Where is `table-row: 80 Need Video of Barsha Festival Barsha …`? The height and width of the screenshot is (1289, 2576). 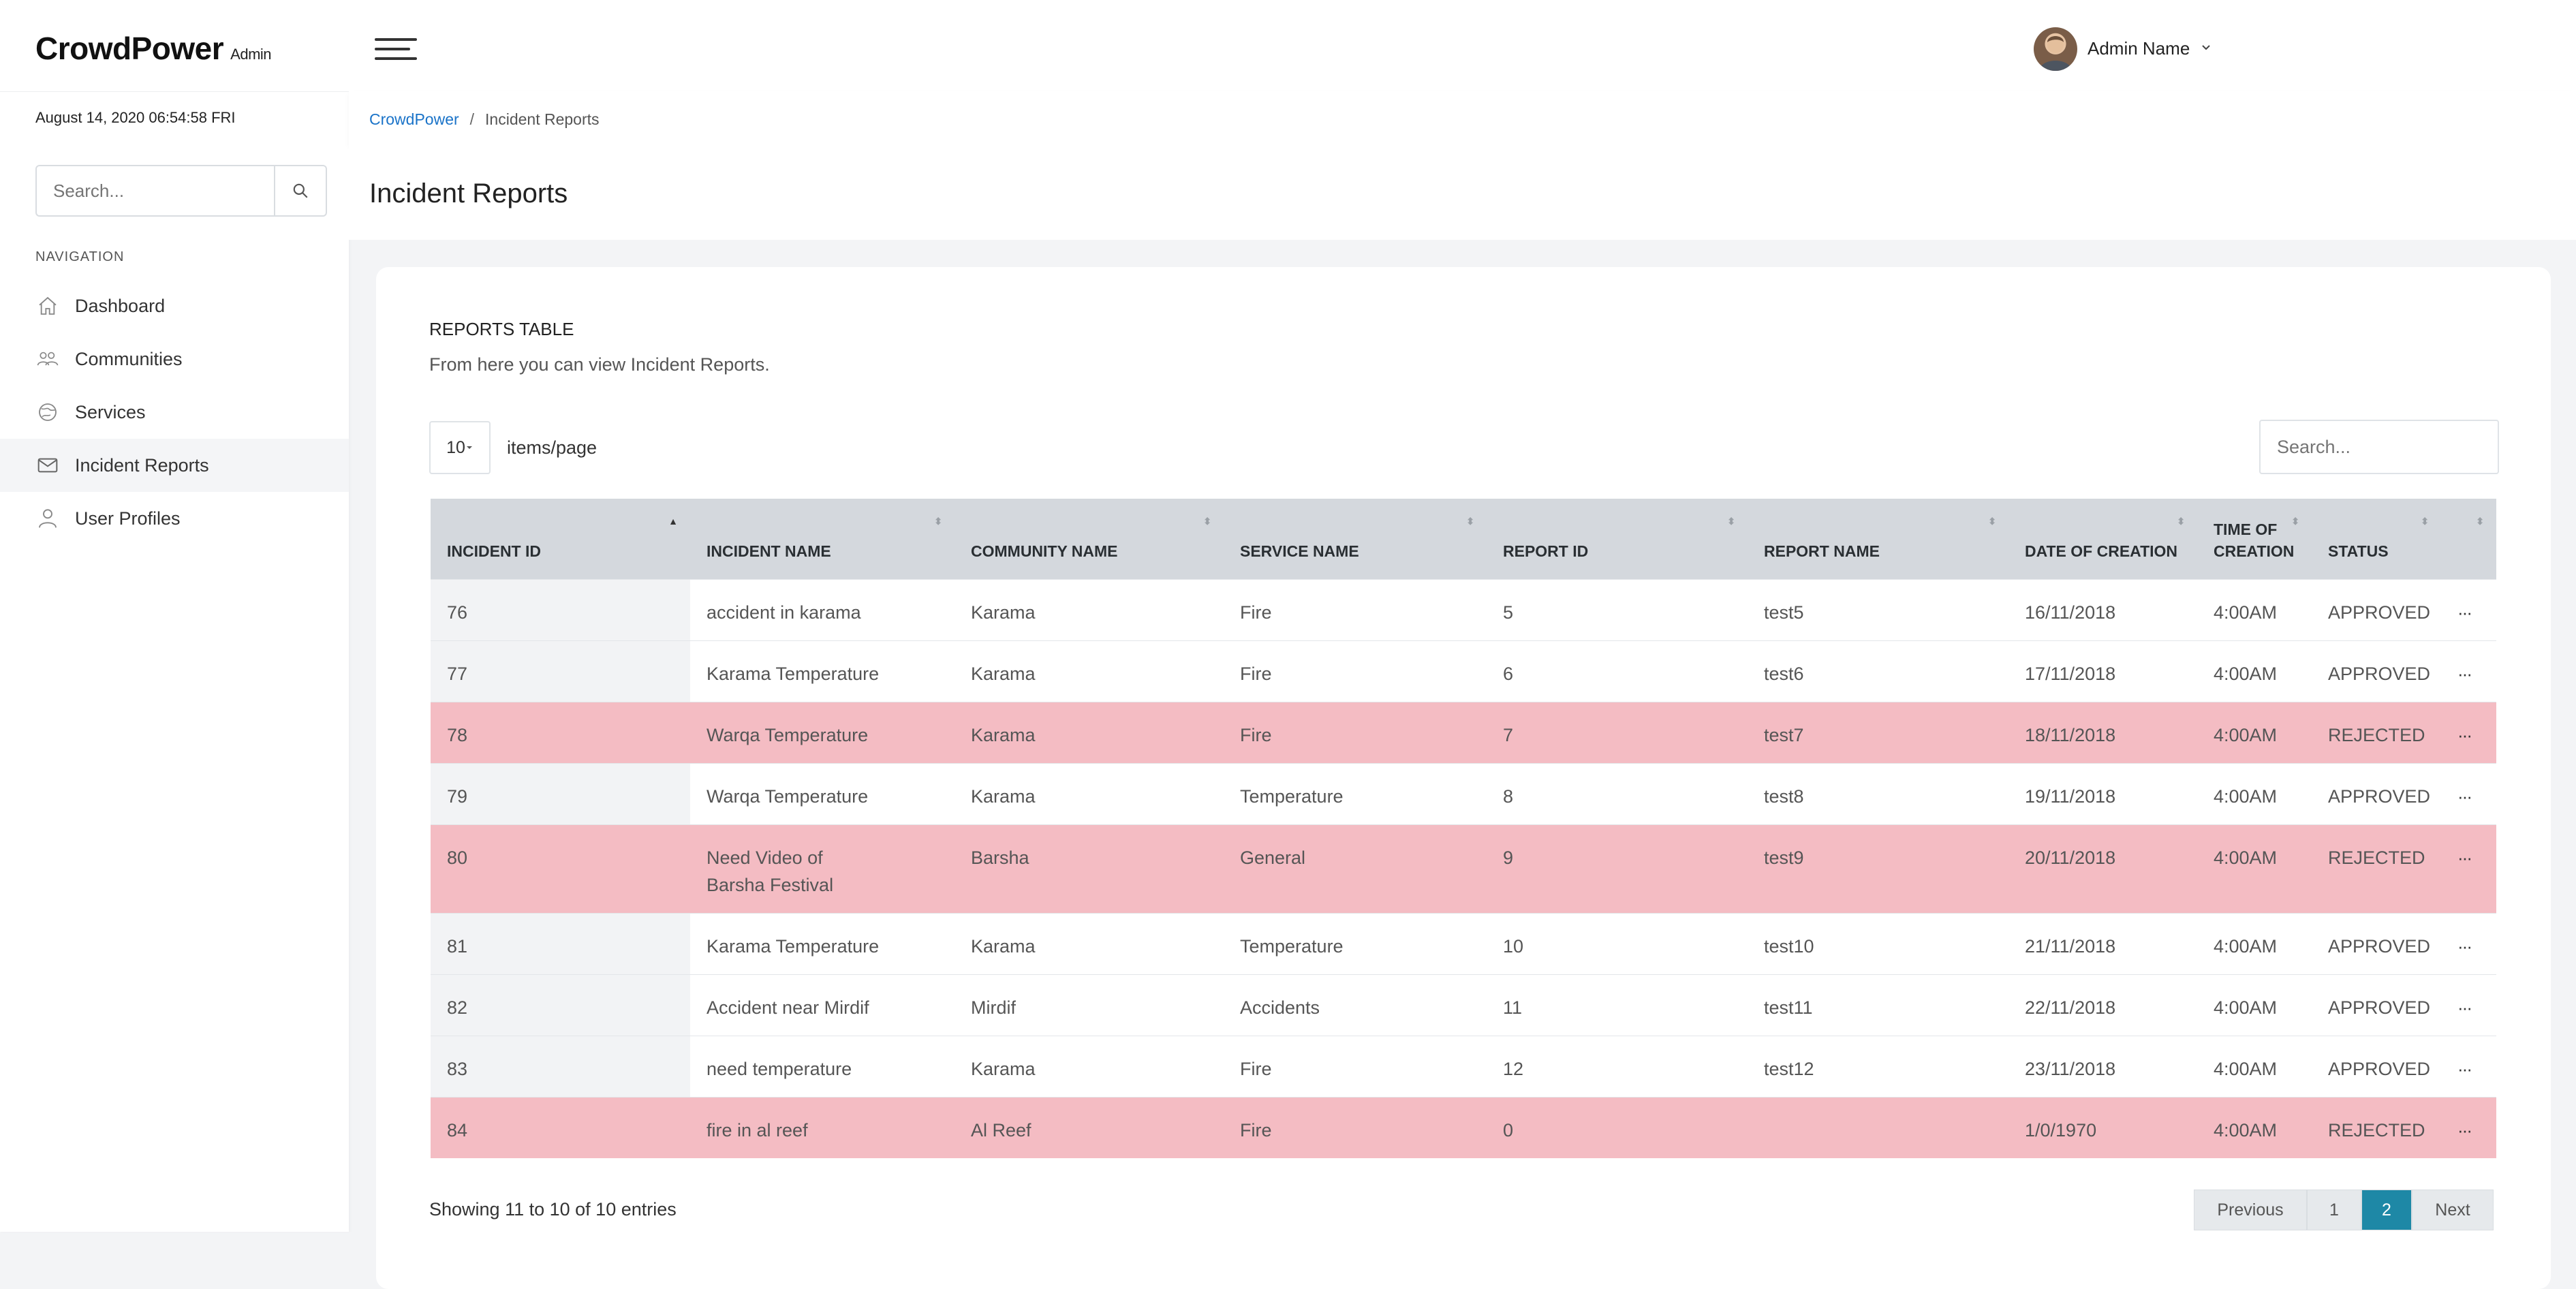
table-row: 80 Need Video of Barsha Festival Barsha … is located at coordinates (1463, 868).